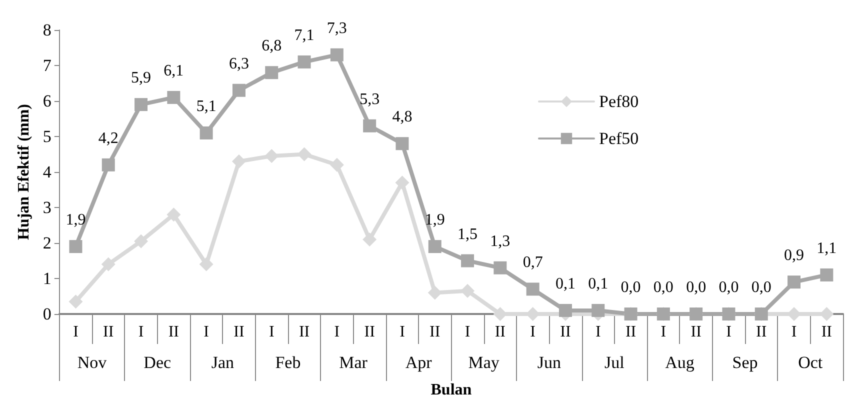  Describe the element at coordinates (418, 362) in the screenshot. I see `text: Apr` at that location.